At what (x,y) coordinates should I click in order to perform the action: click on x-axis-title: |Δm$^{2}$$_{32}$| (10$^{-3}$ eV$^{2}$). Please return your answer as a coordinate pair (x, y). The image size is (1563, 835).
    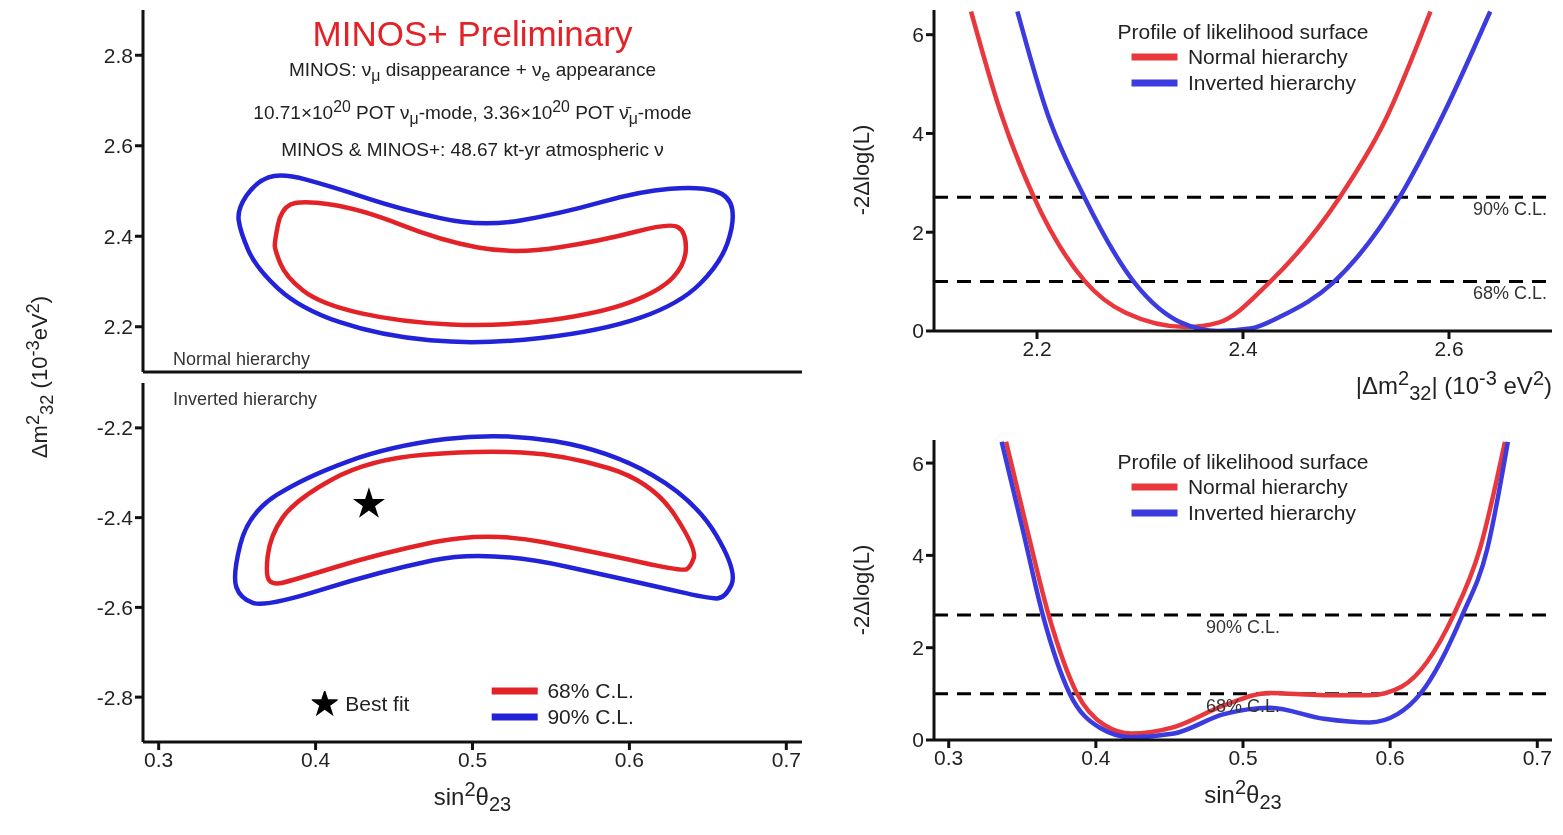
    Looking at the image, I should click on (1453, 385).